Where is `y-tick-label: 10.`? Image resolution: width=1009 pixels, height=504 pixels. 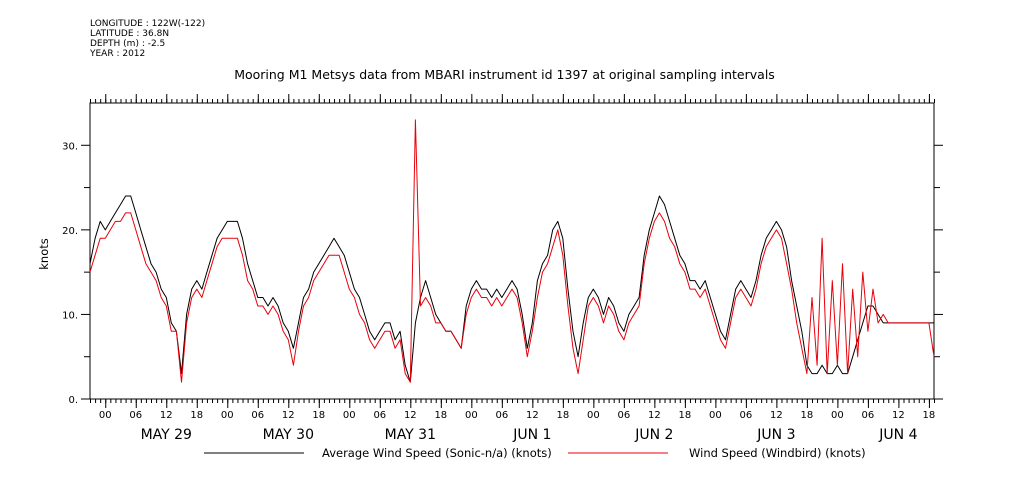
y-tick-label: 10. is located at coordinates (70, 315).